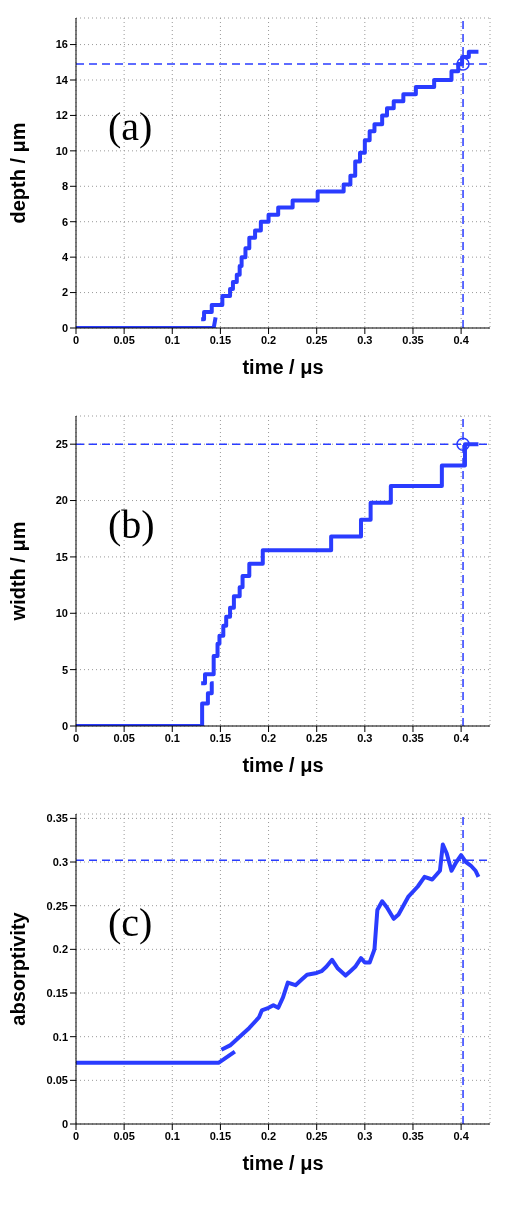 The height and width of the screenshot is (1215, 510). Describe the element at coordinates (62, 79) in the screenshot. I see `y-tick-label: 14` at that location.